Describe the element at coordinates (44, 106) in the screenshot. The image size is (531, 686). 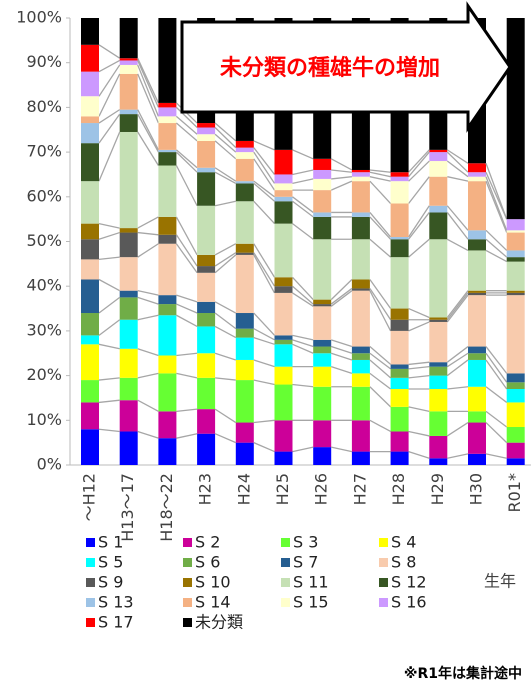
I see `y-tick-label: 80%` at that location.